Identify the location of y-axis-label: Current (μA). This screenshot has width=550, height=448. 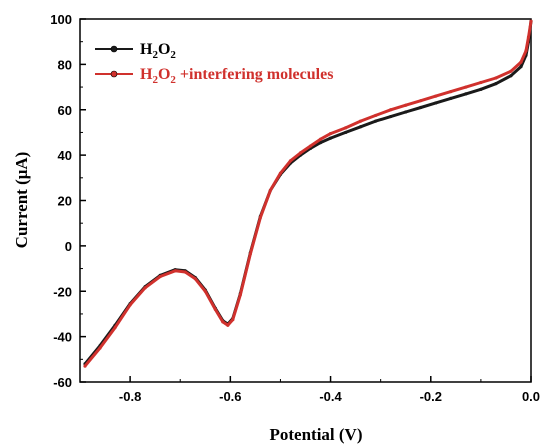
(21, 200).